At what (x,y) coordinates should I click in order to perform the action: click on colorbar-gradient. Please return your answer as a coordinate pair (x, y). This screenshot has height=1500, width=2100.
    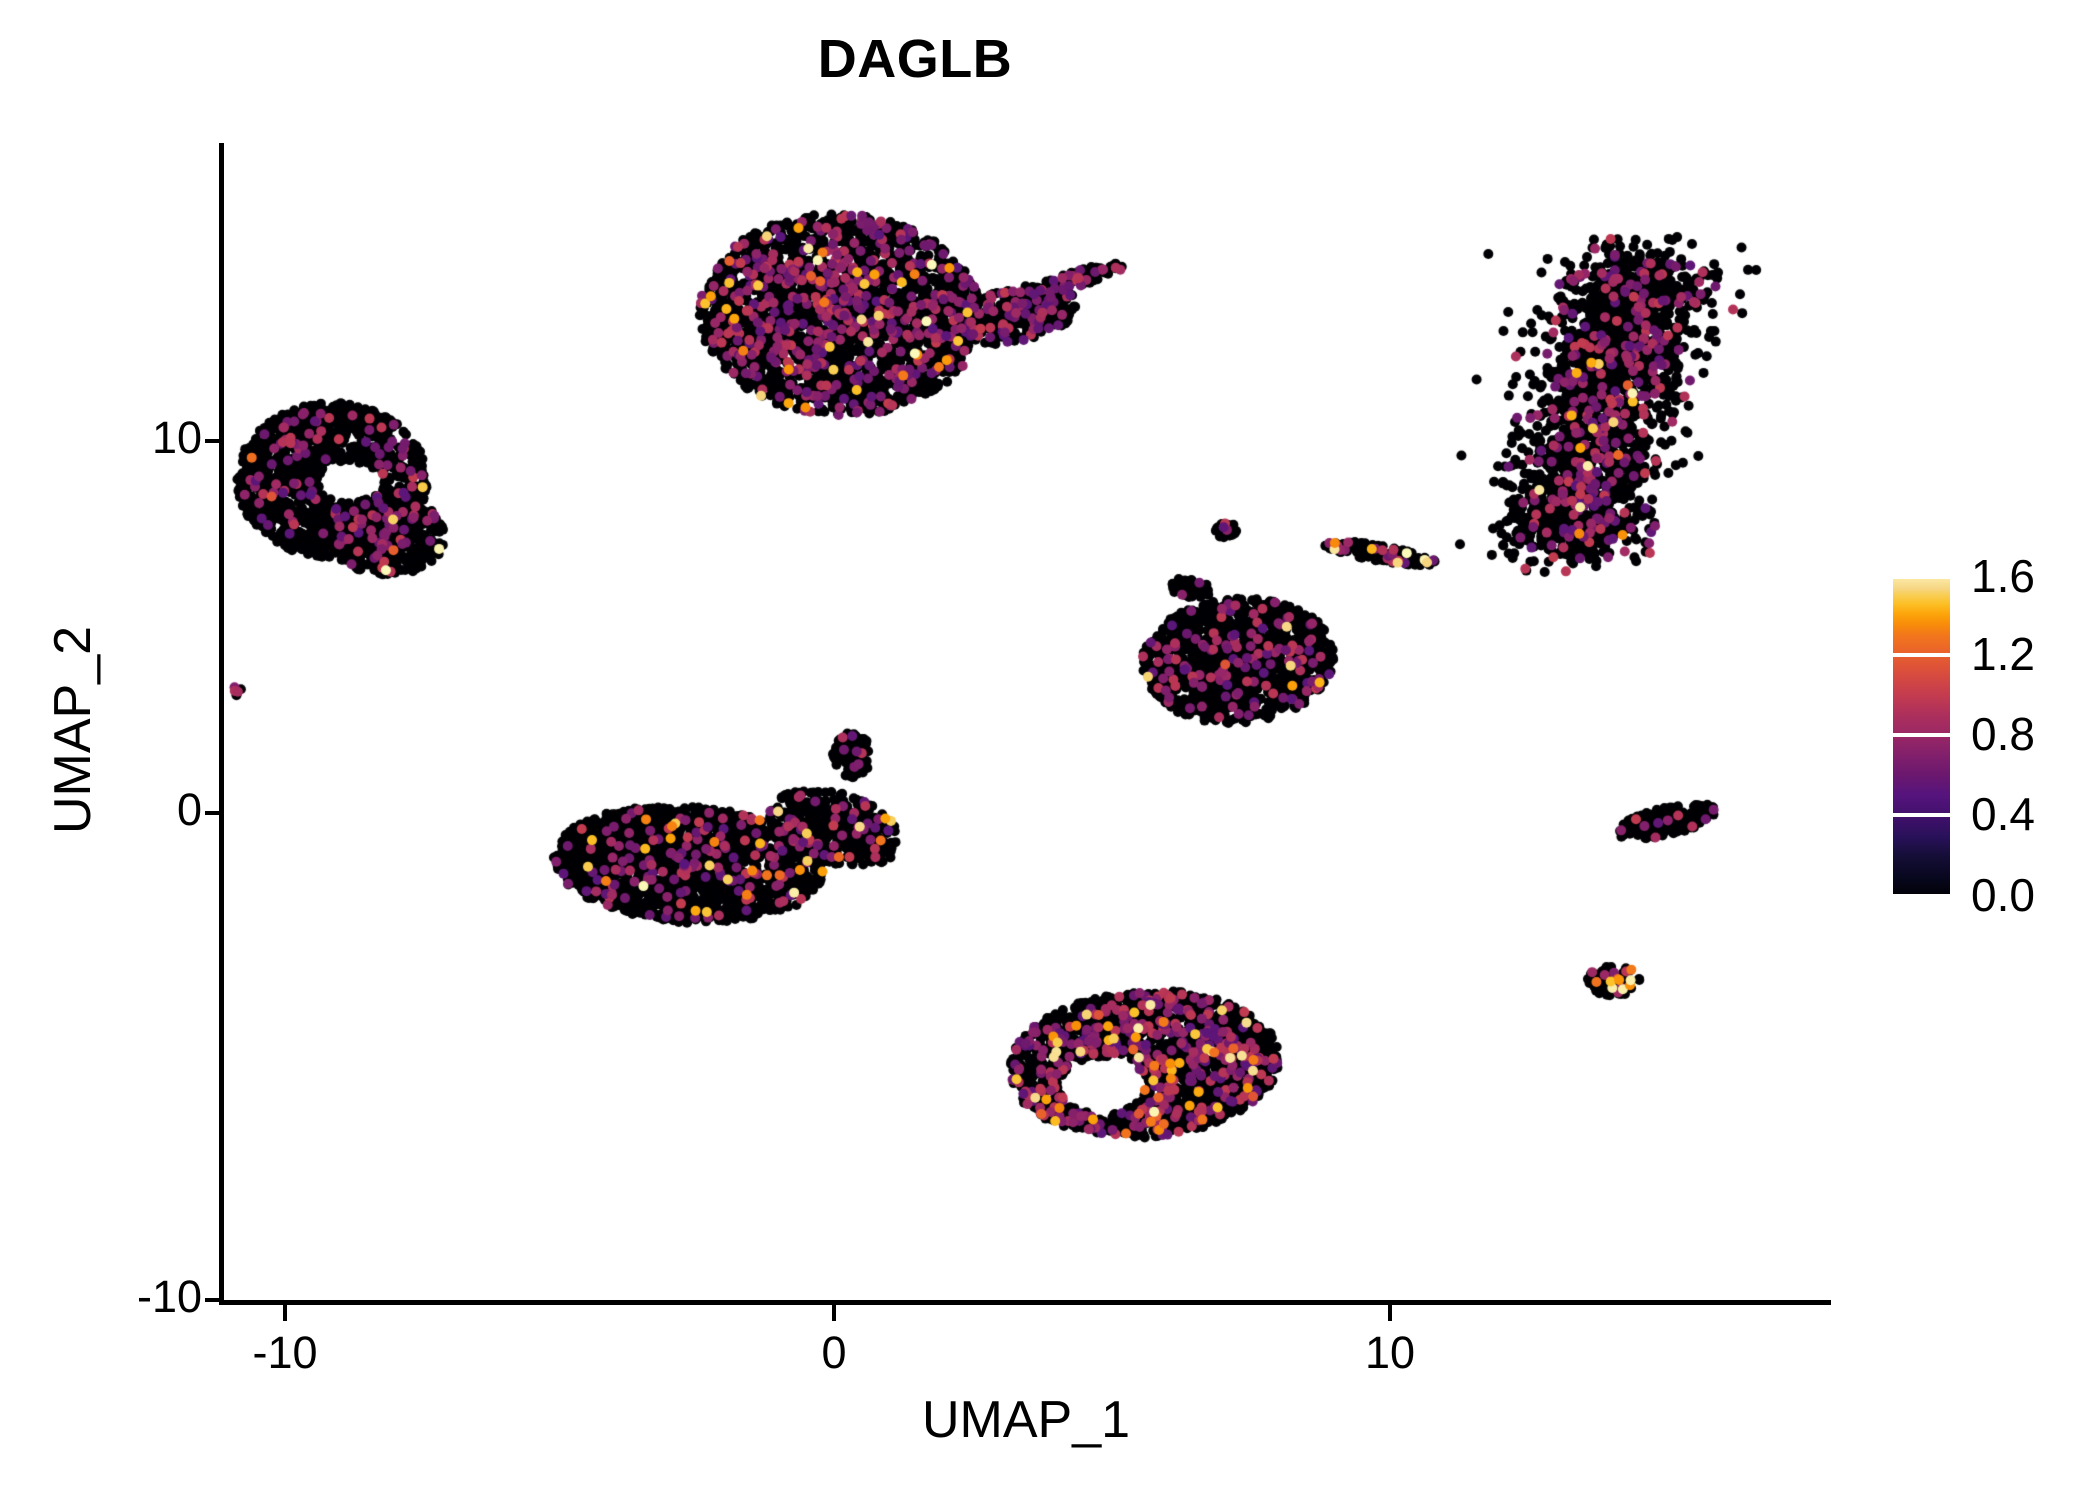
    Looking at the image, I should click on (1921, 736).